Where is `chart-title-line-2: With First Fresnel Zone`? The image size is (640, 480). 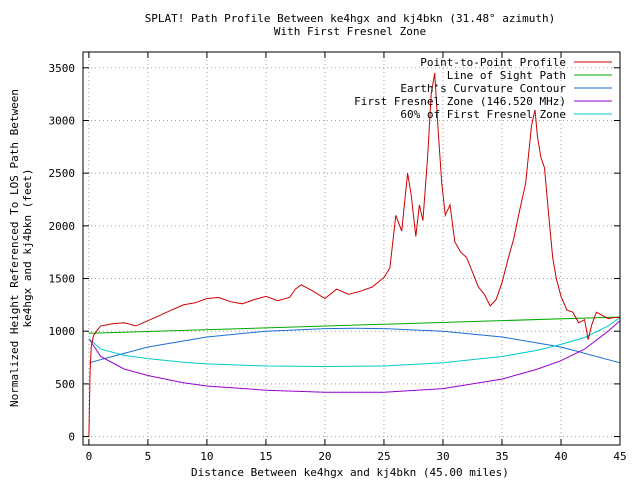
chart-title-line-2: With First Fresnel Zone is located at coordinates (350, 31).